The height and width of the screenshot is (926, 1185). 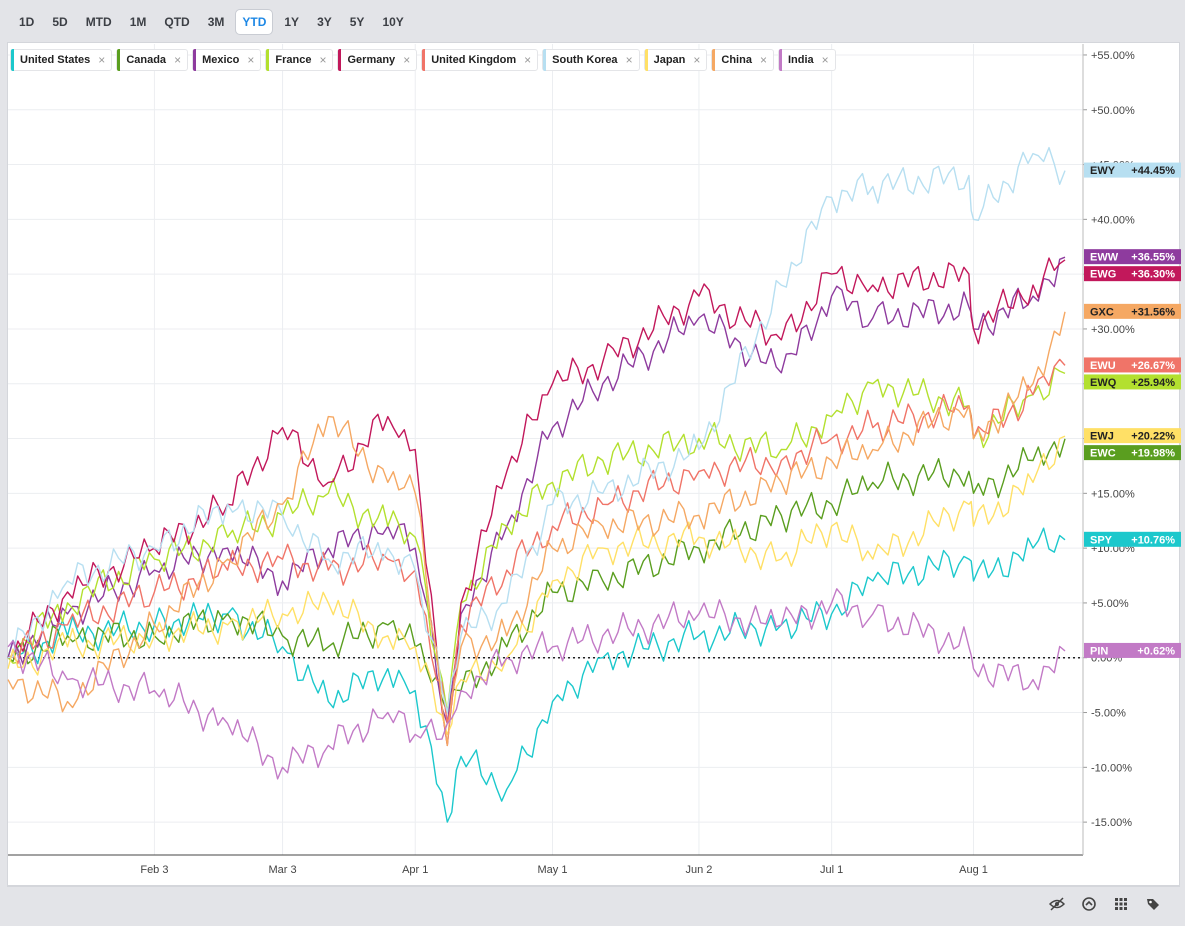 What do you see at coordinates (221, 60) in the screenshot?
I see `legend-label: Mexico` at bounding box center [221, 60].